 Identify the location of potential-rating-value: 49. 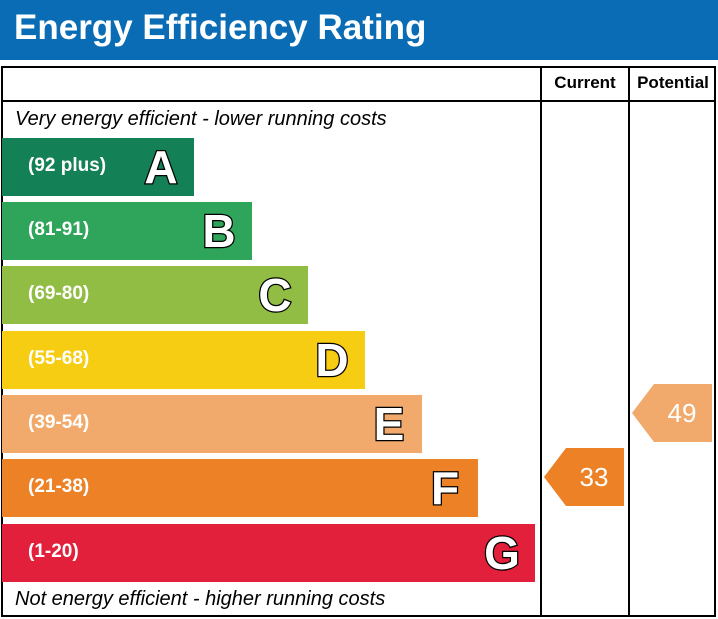
(682, 413).